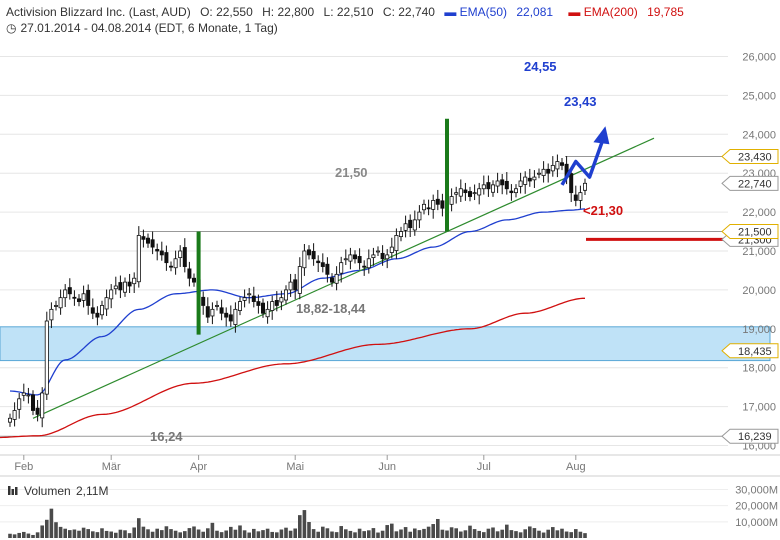 The height and width of the screenshot is (540, 780). Describe the element at coordinates (98, 12) in the screenshot. I see `chart-title: Activision Blizzard Inc. (Last, AUD)` at that location.